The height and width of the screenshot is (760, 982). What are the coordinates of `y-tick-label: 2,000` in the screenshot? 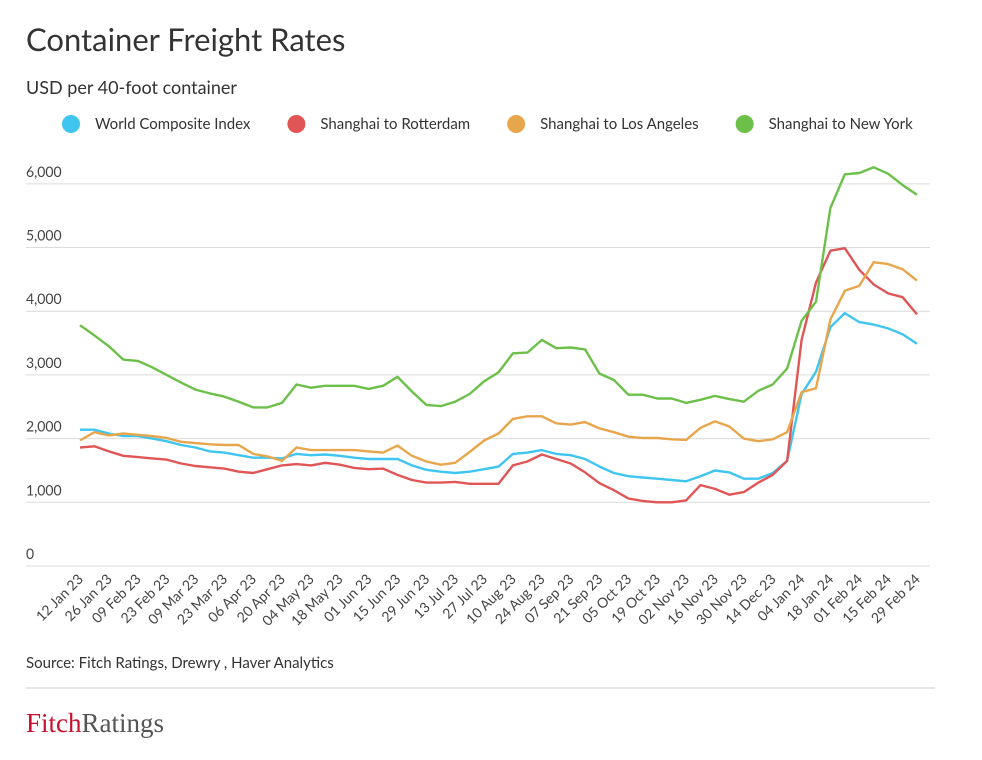 It's located at (44, 426).